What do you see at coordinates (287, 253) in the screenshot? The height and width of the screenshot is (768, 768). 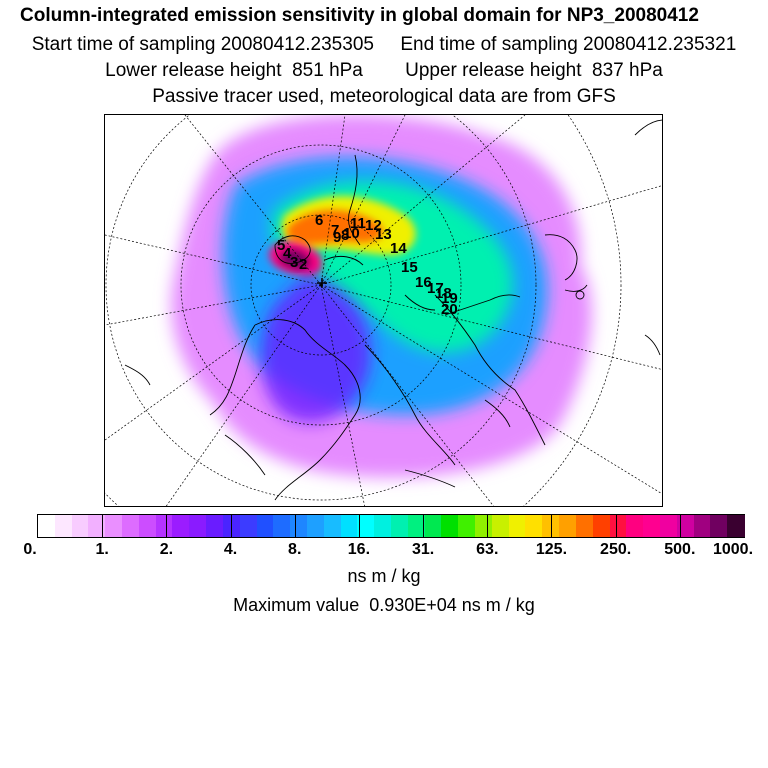 I see `traj-label-4: 4` at bounding box center [287, 253].